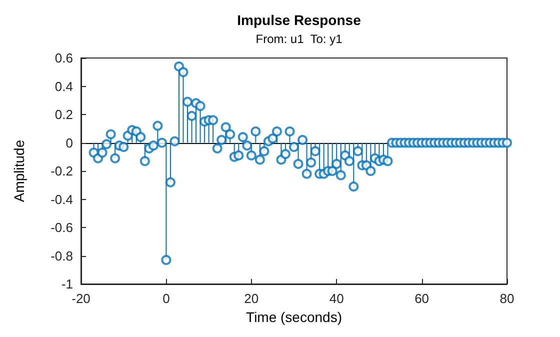  What do you see at coordinates (67, 284) in the screenshot?
I see `y-tick-label: -1` at bounding box center [67, 284].